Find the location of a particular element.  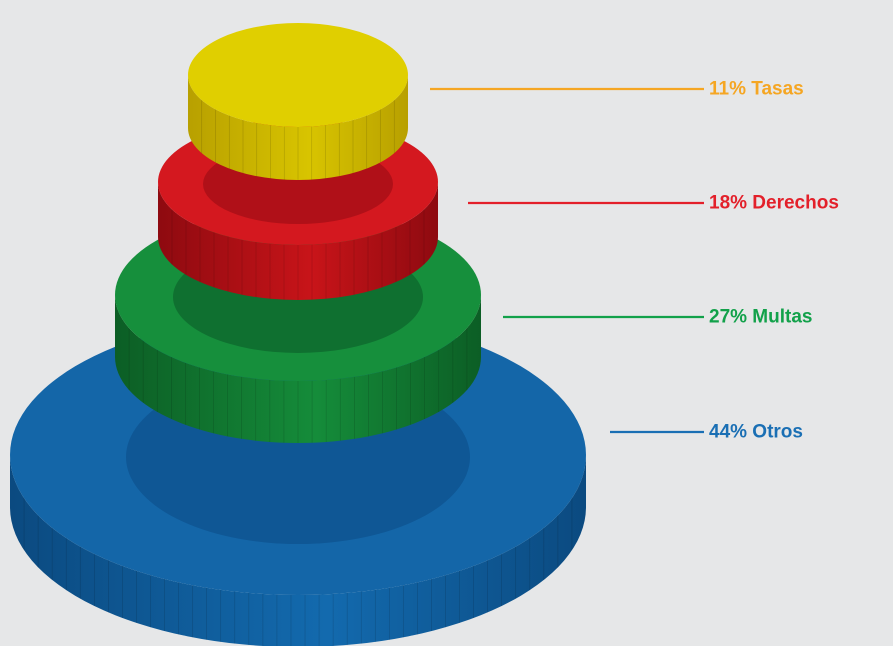

disc-side-multas is located at coordinates (298, 369).